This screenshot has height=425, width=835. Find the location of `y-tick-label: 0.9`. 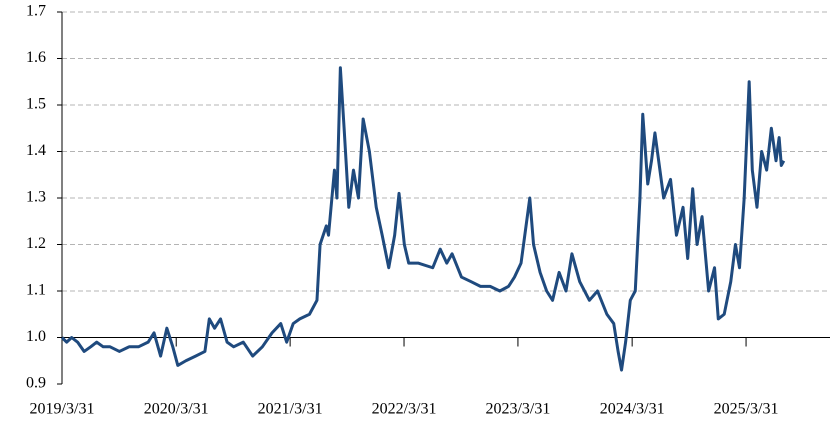

y-tick-label: 0.9 is located at coordinates (36, 383).